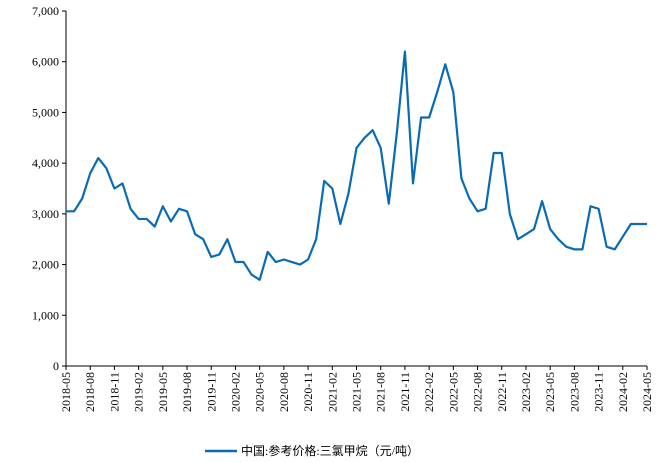 The height and width of the screenshot is (463, 657). I want to click on y-tick-label: 4,000, so click(45, 163).